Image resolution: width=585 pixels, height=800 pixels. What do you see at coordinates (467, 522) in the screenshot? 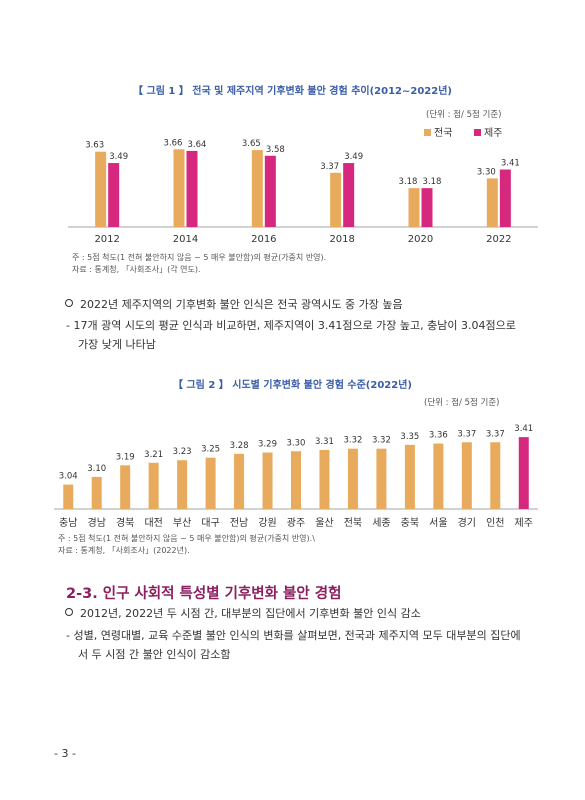
I see `tick-label: 경기` at bounding box center [467, 522].